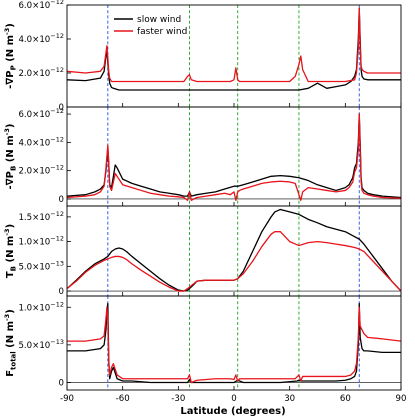 This screenshot has width=415, height=420. I want to click on y-axis-label: -∇PP (N m-3), so click(10, 56).